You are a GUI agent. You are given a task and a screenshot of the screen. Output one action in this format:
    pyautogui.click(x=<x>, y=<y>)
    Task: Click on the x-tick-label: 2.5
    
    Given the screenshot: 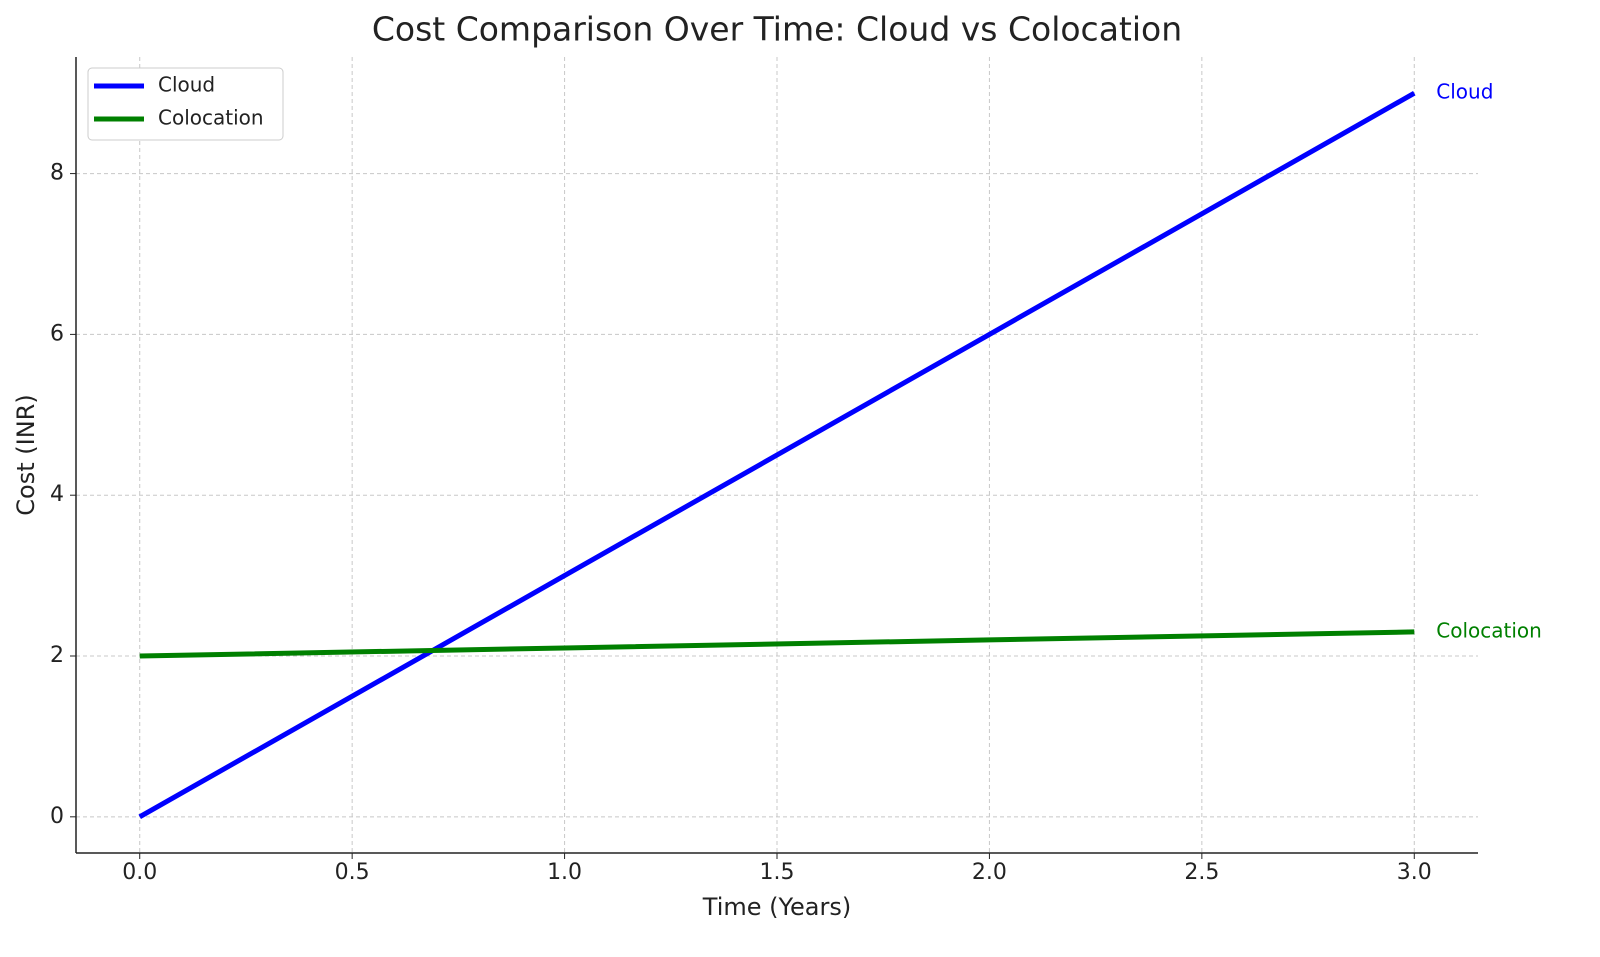 What is the action you would take?
    pyautogui.click(x=1201, y=872)
    